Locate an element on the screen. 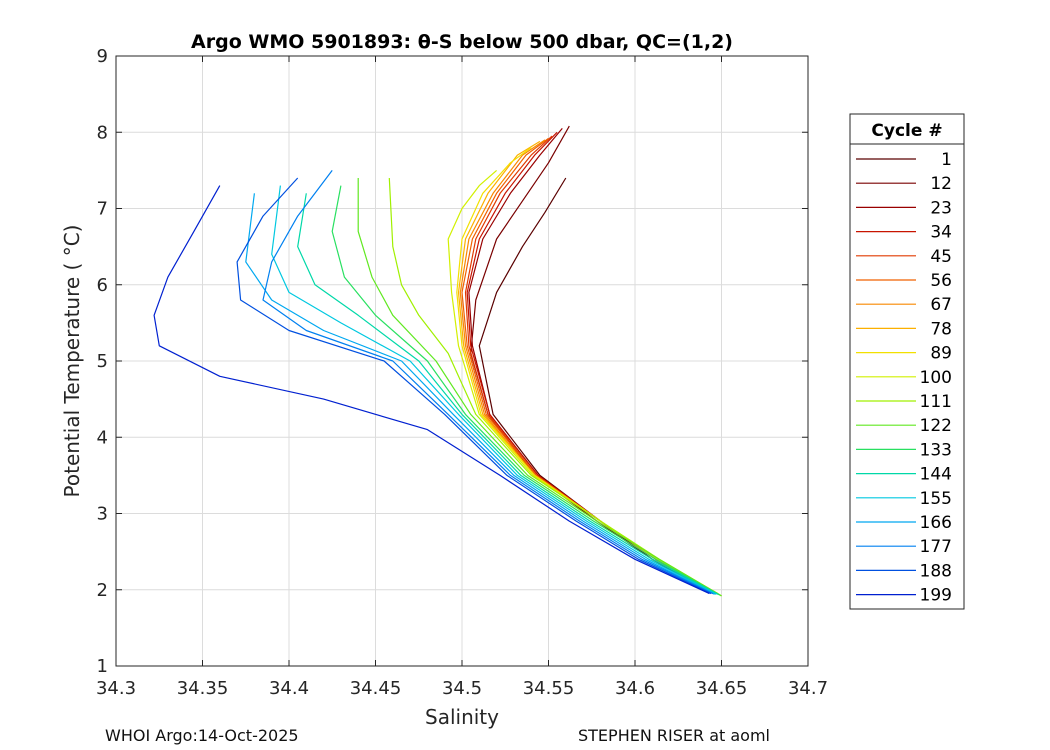 The height and width of the screenshot is (750, 1050). x-tick-label: 34.45 is located at coordinates (376, 688).